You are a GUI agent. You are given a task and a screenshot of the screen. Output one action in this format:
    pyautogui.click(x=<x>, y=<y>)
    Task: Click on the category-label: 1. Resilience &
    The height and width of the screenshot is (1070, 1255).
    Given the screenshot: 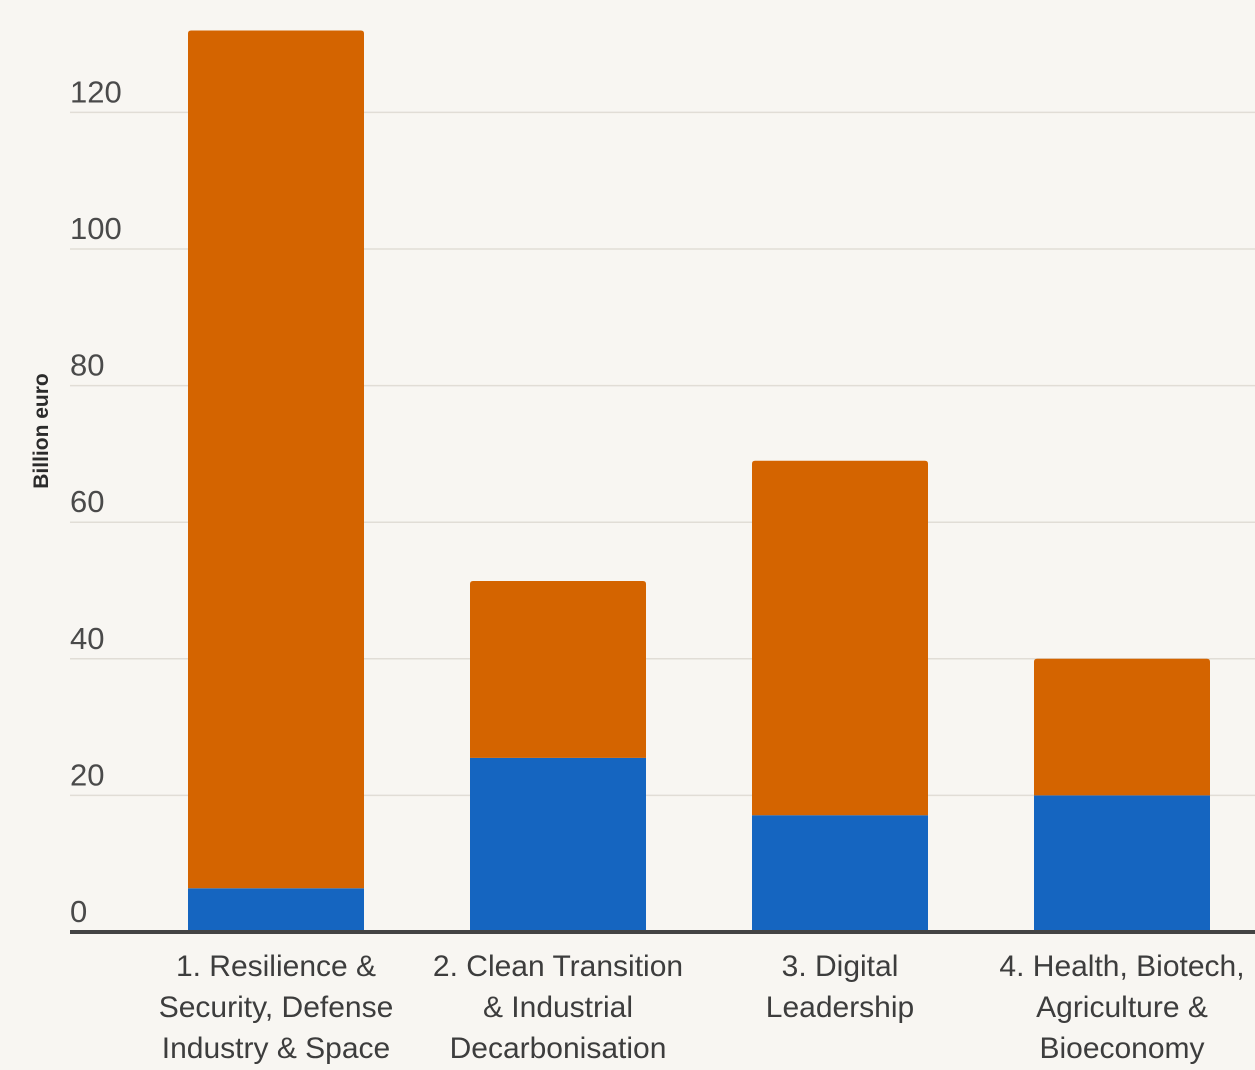 What is the action you would take?
    pyautogui.click(x=276, y=966)
    